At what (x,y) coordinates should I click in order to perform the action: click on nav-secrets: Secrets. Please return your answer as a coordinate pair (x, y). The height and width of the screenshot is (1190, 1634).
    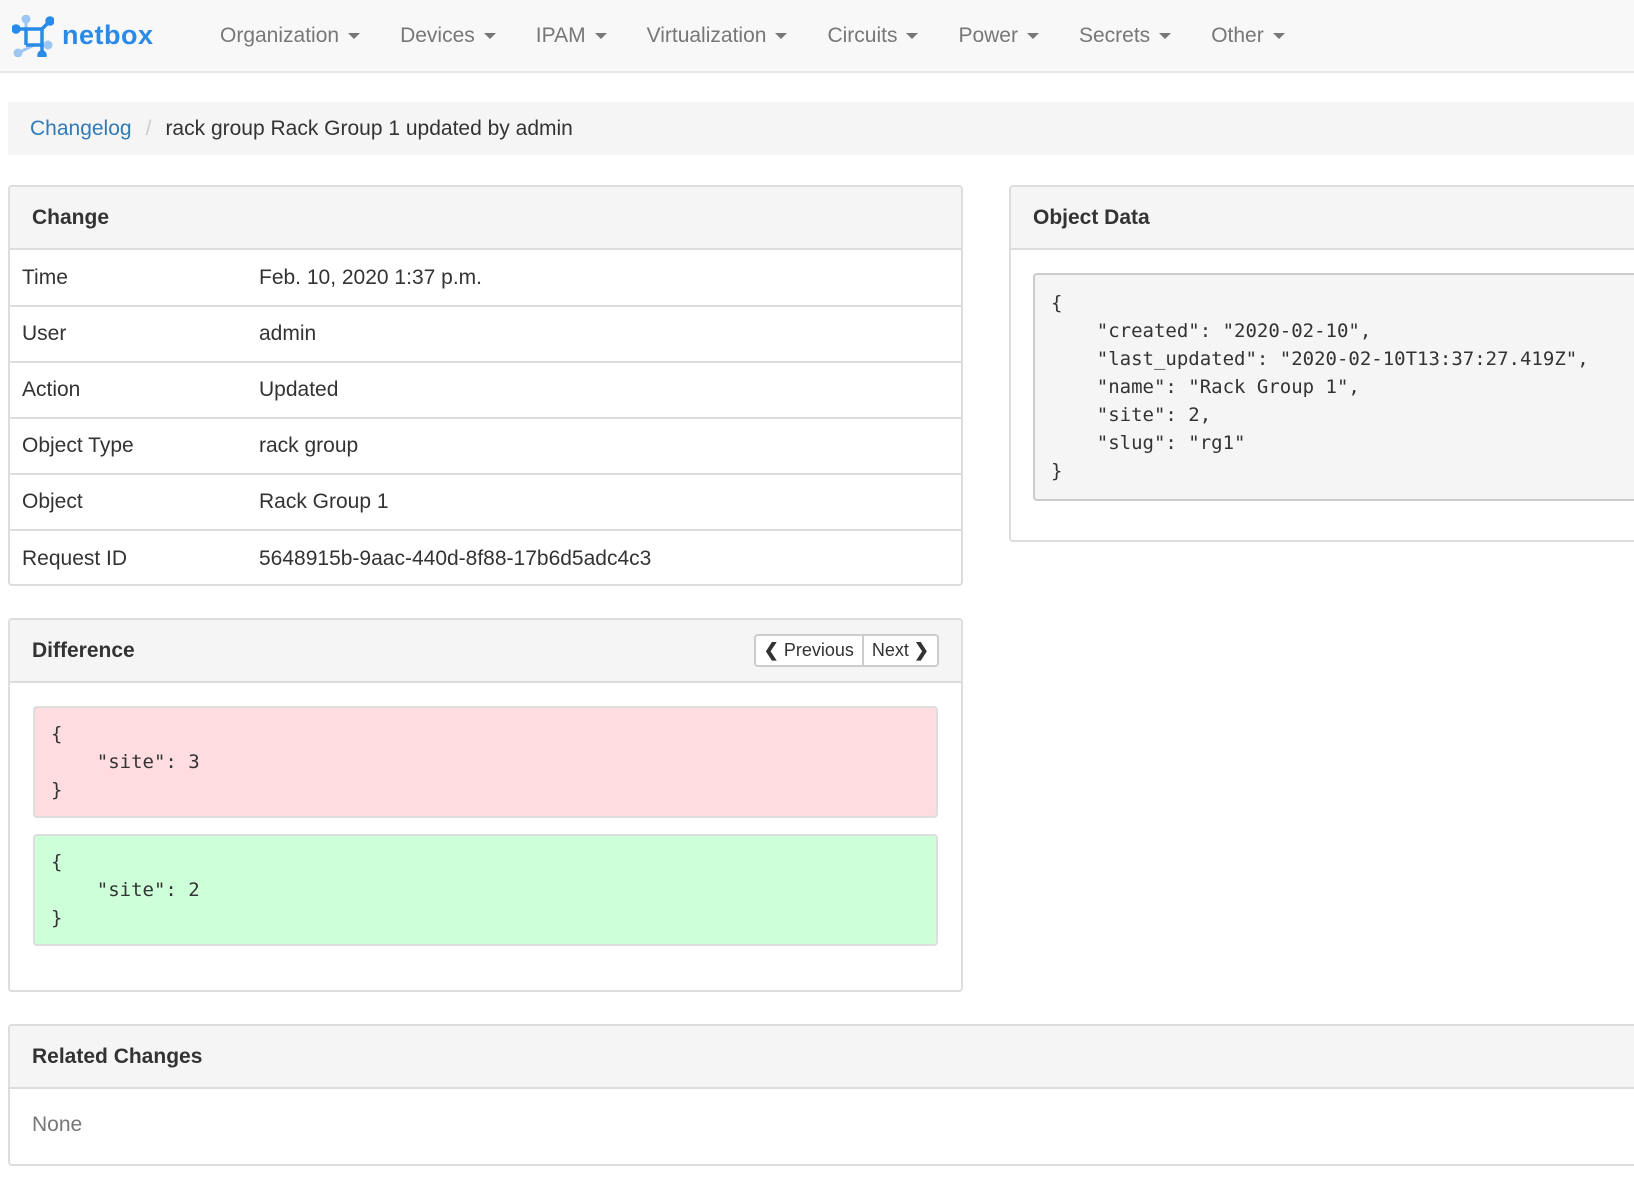
    Looking at the image, I should click on (1125, 36).